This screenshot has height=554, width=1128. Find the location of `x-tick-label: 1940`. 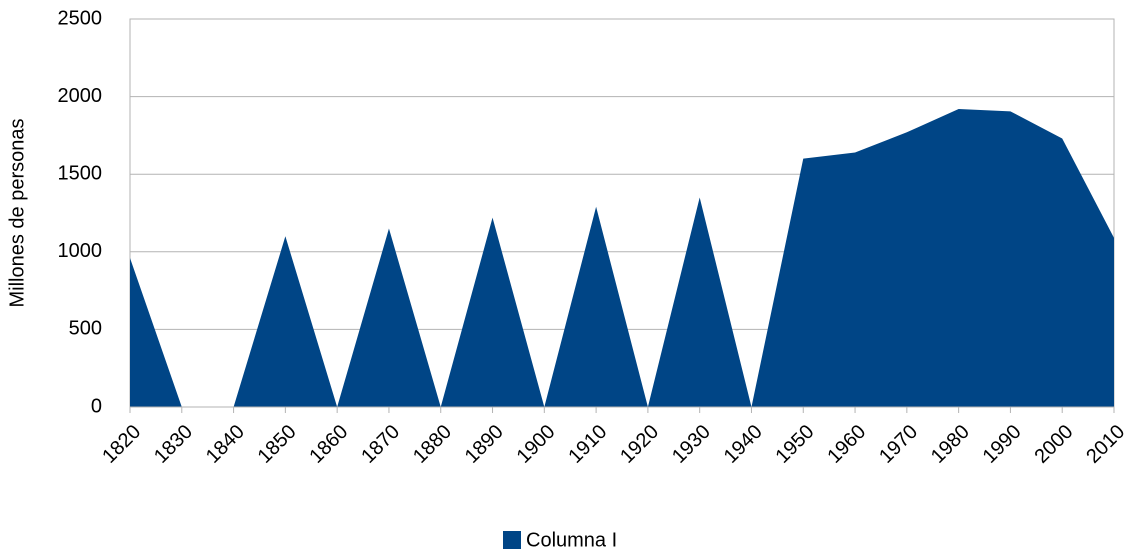

x-tick-label: 1940 is located at coordinates (743, 444).